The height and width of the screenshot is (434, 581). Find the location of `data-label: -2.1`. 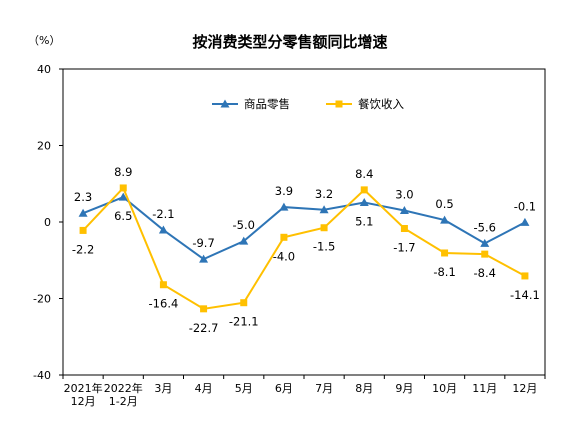

data-label: -2.1 is located at coordinates (163, 214).